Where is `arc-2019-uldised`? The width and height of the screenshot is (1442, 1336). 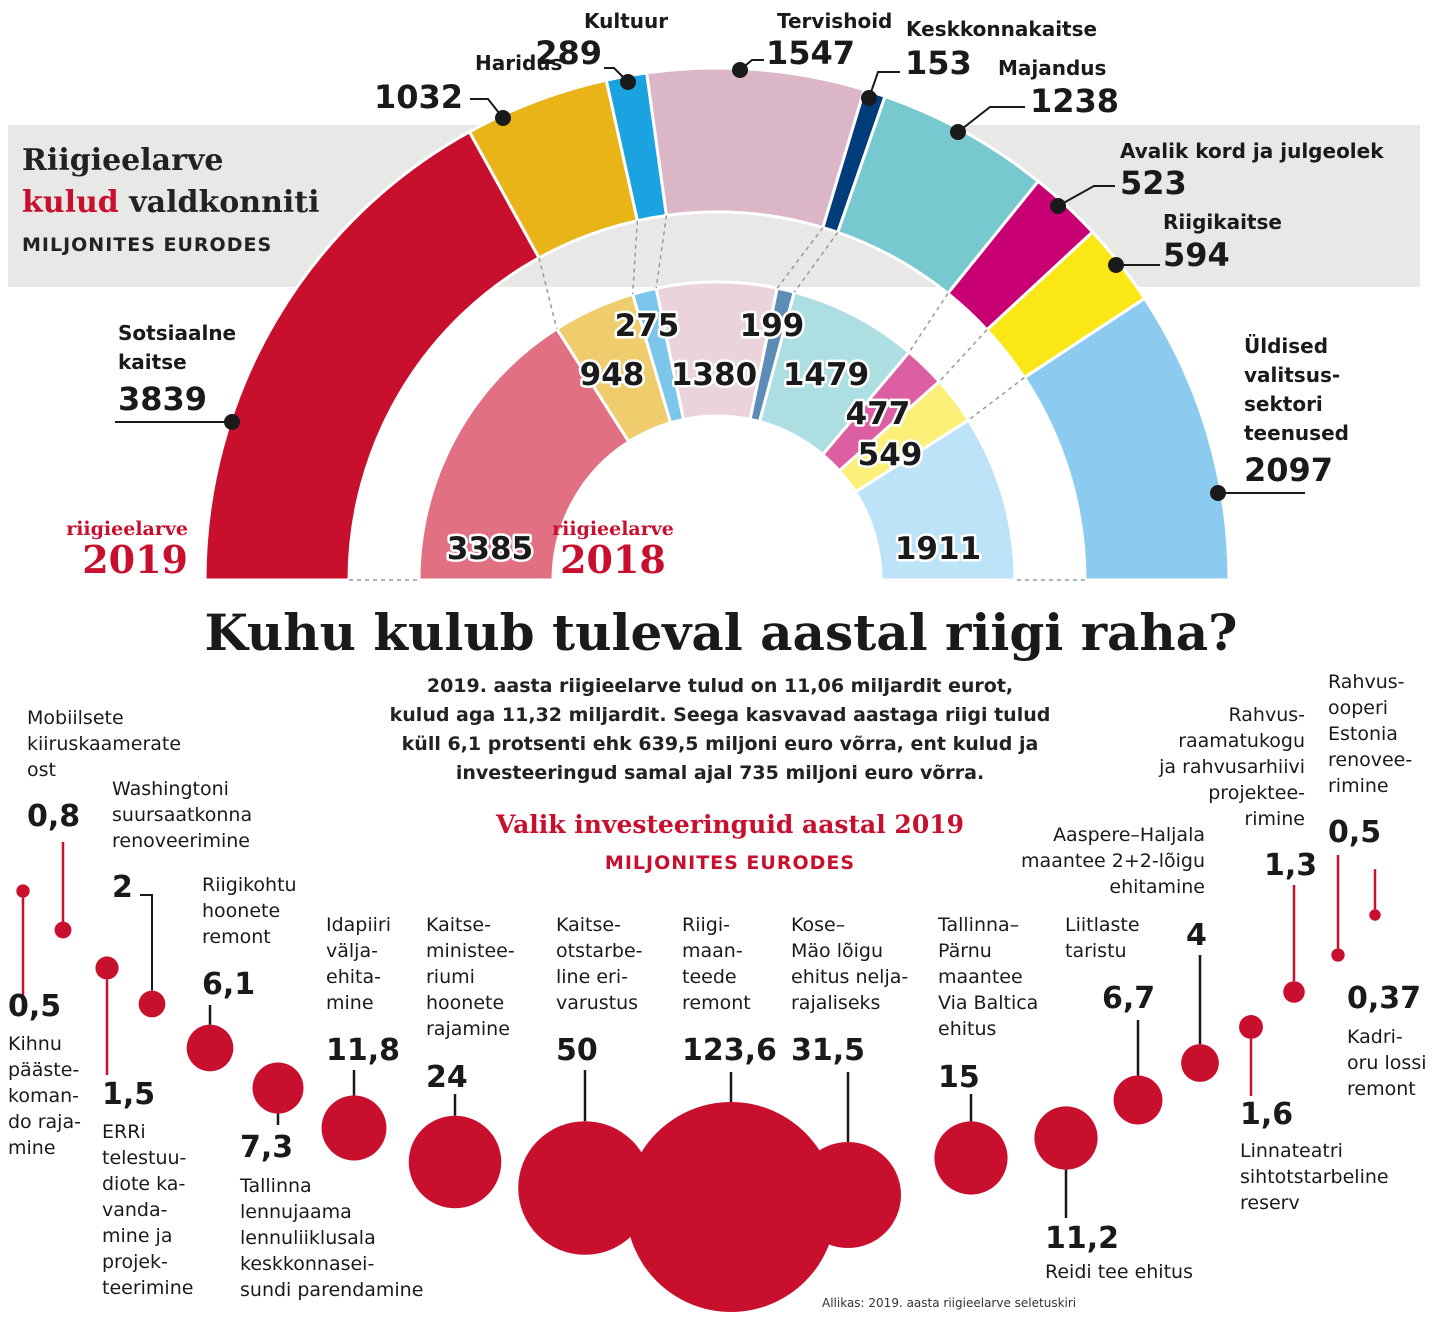
arc-2019-uldised is located at coordinates (1126, 439).